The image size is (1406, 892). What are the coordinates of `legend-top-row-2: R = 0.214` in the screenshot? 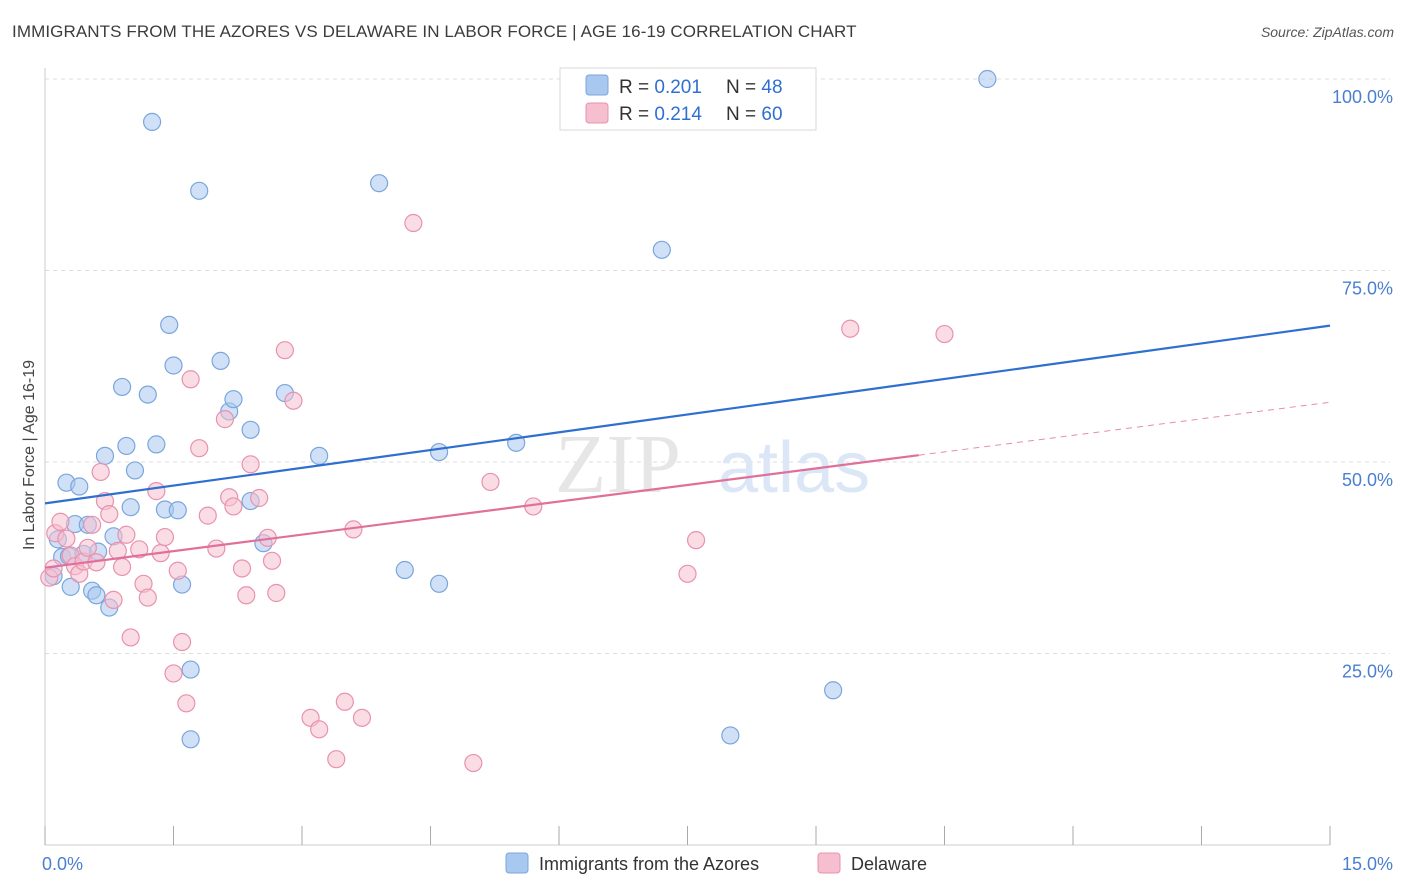 It's located at (660, 114).